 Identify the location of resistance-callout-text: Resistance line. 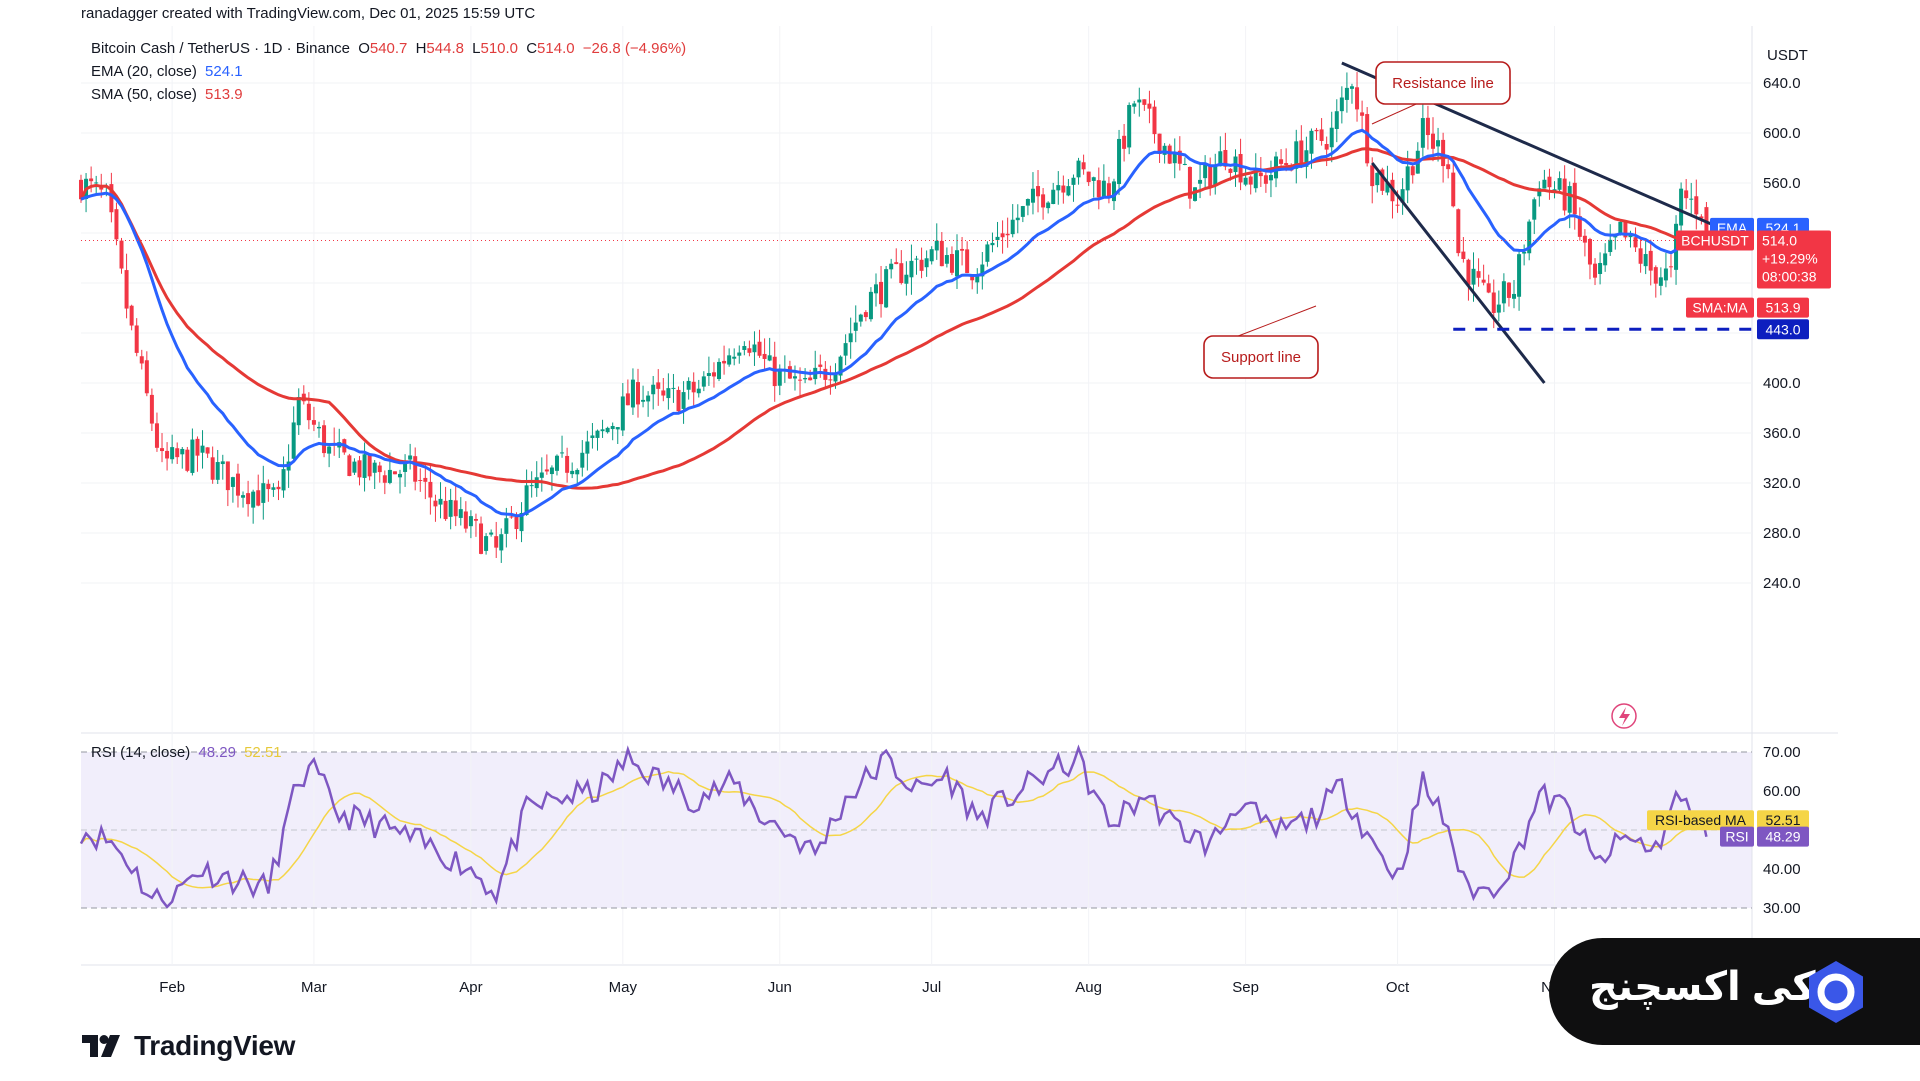
(1443, 83).